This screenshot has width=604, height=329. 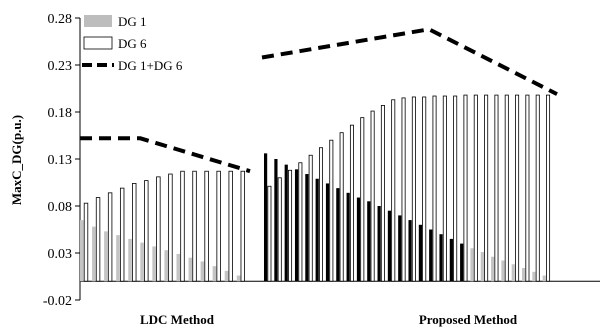 I want to click on group-label: Proposed Method, so click(x=468, y=319).